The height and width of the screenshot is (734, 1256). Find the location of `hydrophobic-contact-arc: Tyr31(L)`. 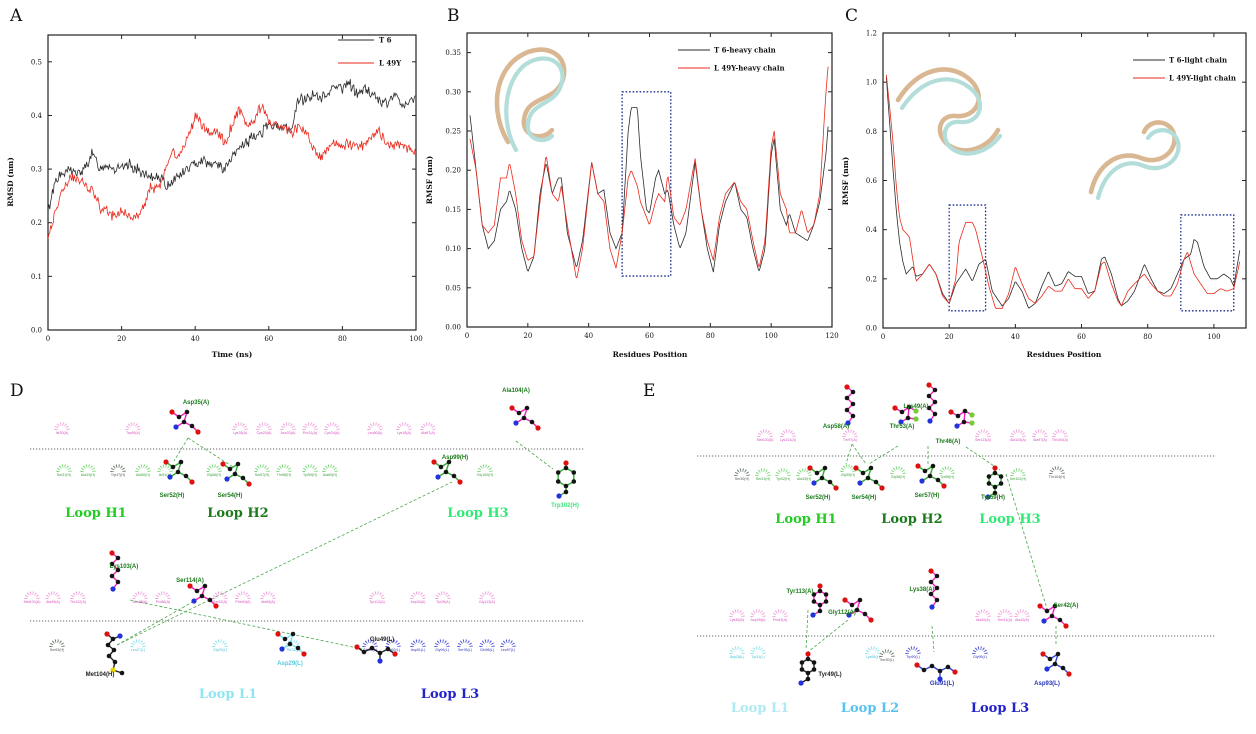

hydrophobic-contact-arc: Tyr31(L) is located at coordinates (758, 652).